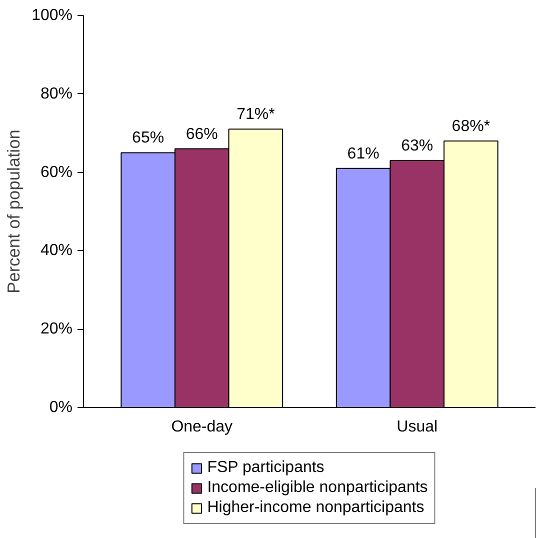 The height and width of the screenshot is (538, 540). I want to click on data-label: 71%*, so click(255, 115).